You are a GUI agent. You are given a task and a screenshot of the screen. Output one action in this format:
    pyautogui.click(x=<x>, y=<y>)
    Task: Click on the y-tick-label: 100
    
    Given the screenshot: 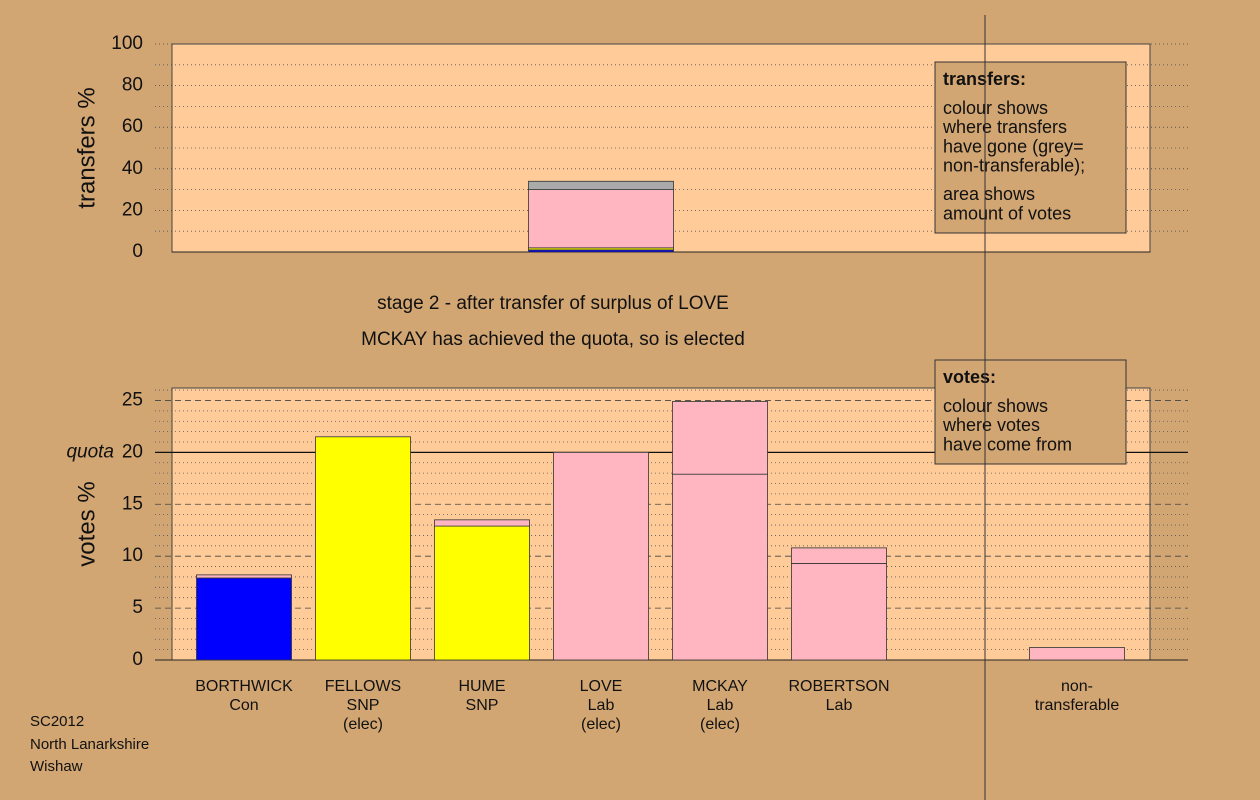 What is the action you would take?
    pyautogui.click(x=127, y=43)
    